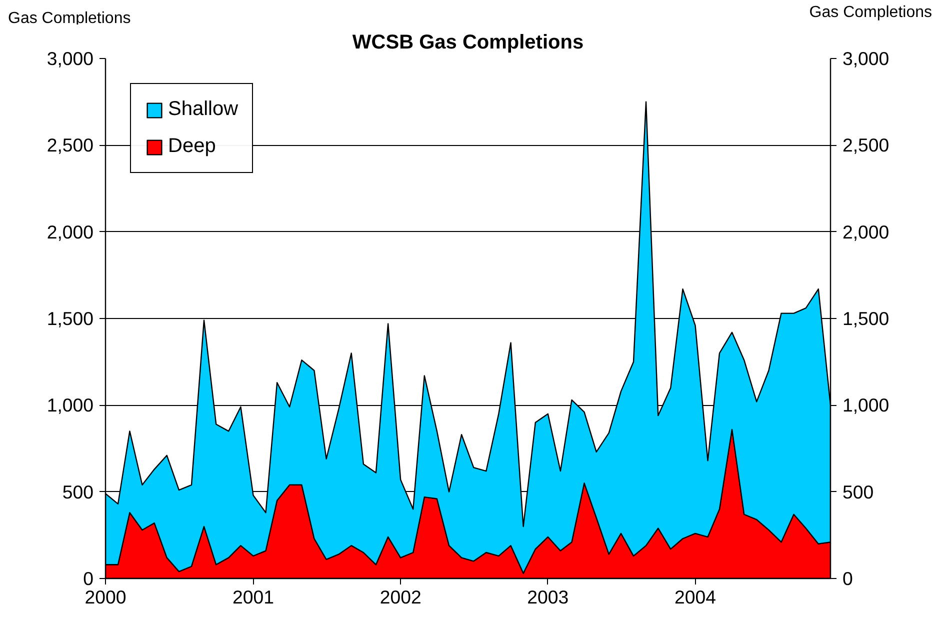 This screenshot has width=950, height=626. What do you see at coordinates (253, 597) in the screenshot?
I see `x-tick-label: 2001` at bounding box center [253, 597].